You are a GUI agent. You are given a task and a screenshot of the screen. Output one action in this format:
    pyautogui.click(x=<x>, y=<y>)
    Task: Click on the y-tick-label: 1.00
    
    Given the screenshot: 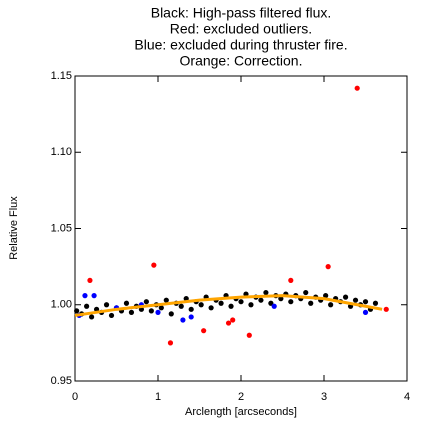 What is the action you would take?
    pyautogui.click(x=61, y=305)
    